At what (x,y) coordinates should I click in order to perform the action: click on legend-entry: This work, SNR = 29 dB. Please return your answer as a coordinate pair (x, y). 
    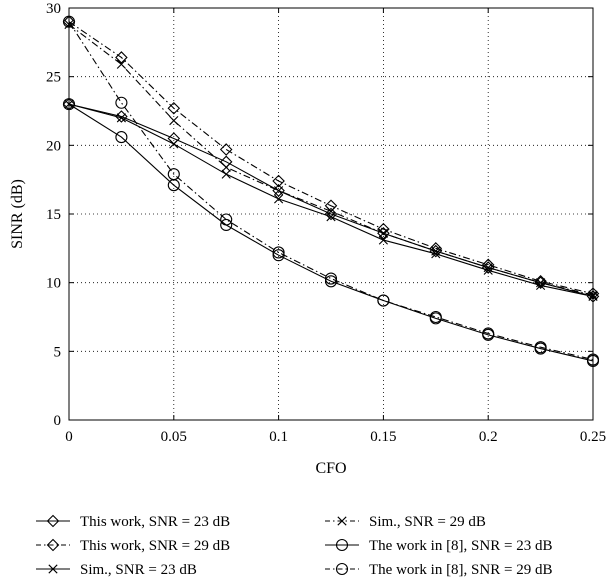
    Looking at the image, I should click on (133, 546).